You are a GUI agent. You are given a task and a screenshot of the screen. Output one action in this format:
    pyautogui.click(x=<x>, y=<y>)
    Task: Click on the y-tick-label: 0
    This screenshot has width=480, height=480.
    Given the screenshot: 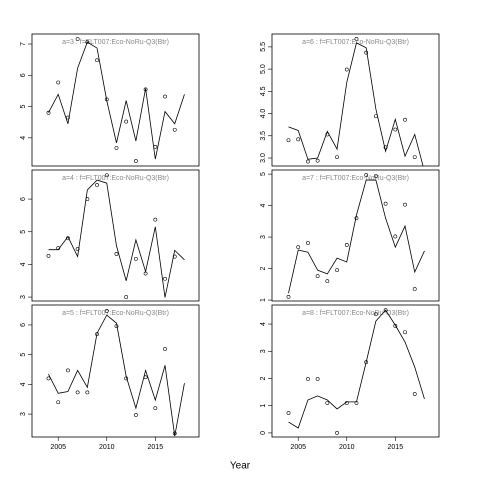 What is the action you would take?
    pyautogui.click(x=263, y=433)
    